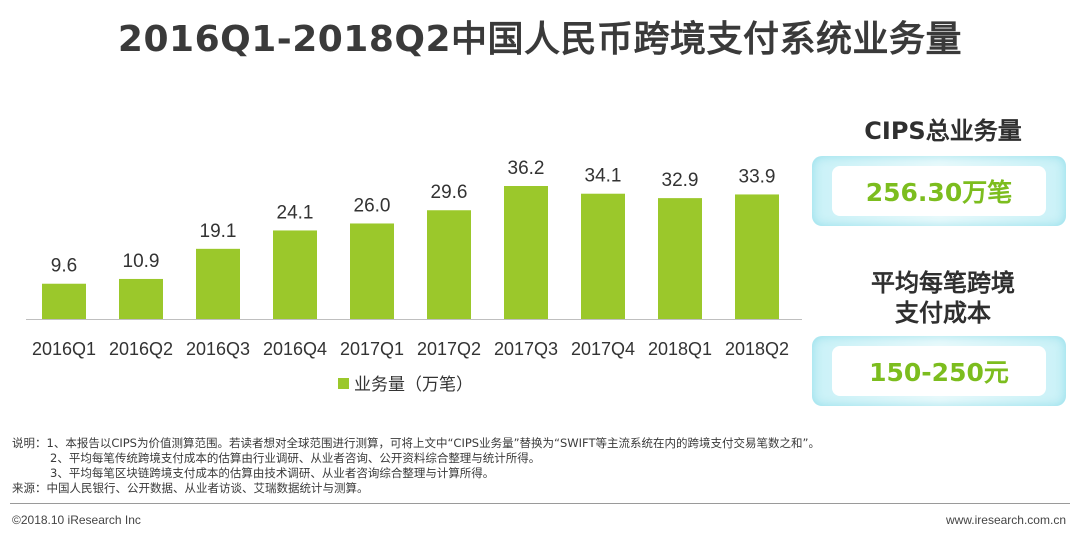 The image size is (1080, 547). What do you see at coordinates (943, 313) in the screenshot?
I see `avg-cost-title-line2: 支付成本` at bounding box center [943, 313].